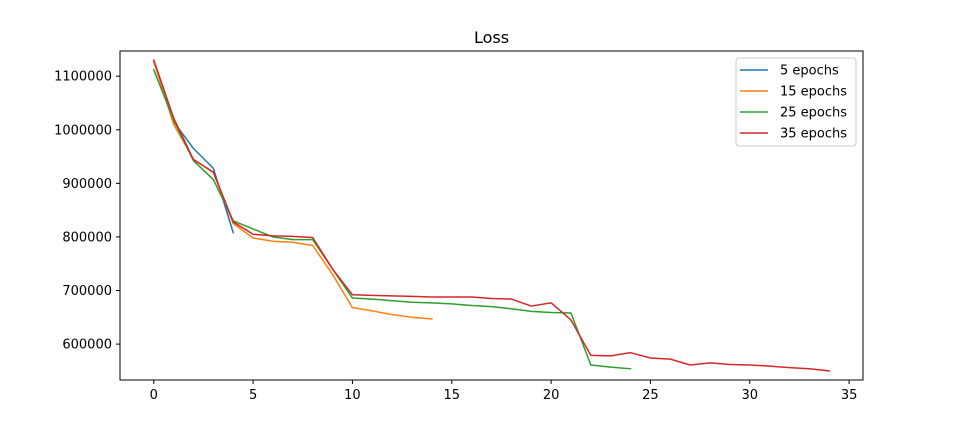 Image resolution: width=960 pixels, height=426 pixels. What do you see at coordinates (154, 395) in the screenshot?
I see `x-tick-label: 0` at bounding box center [154, 395].